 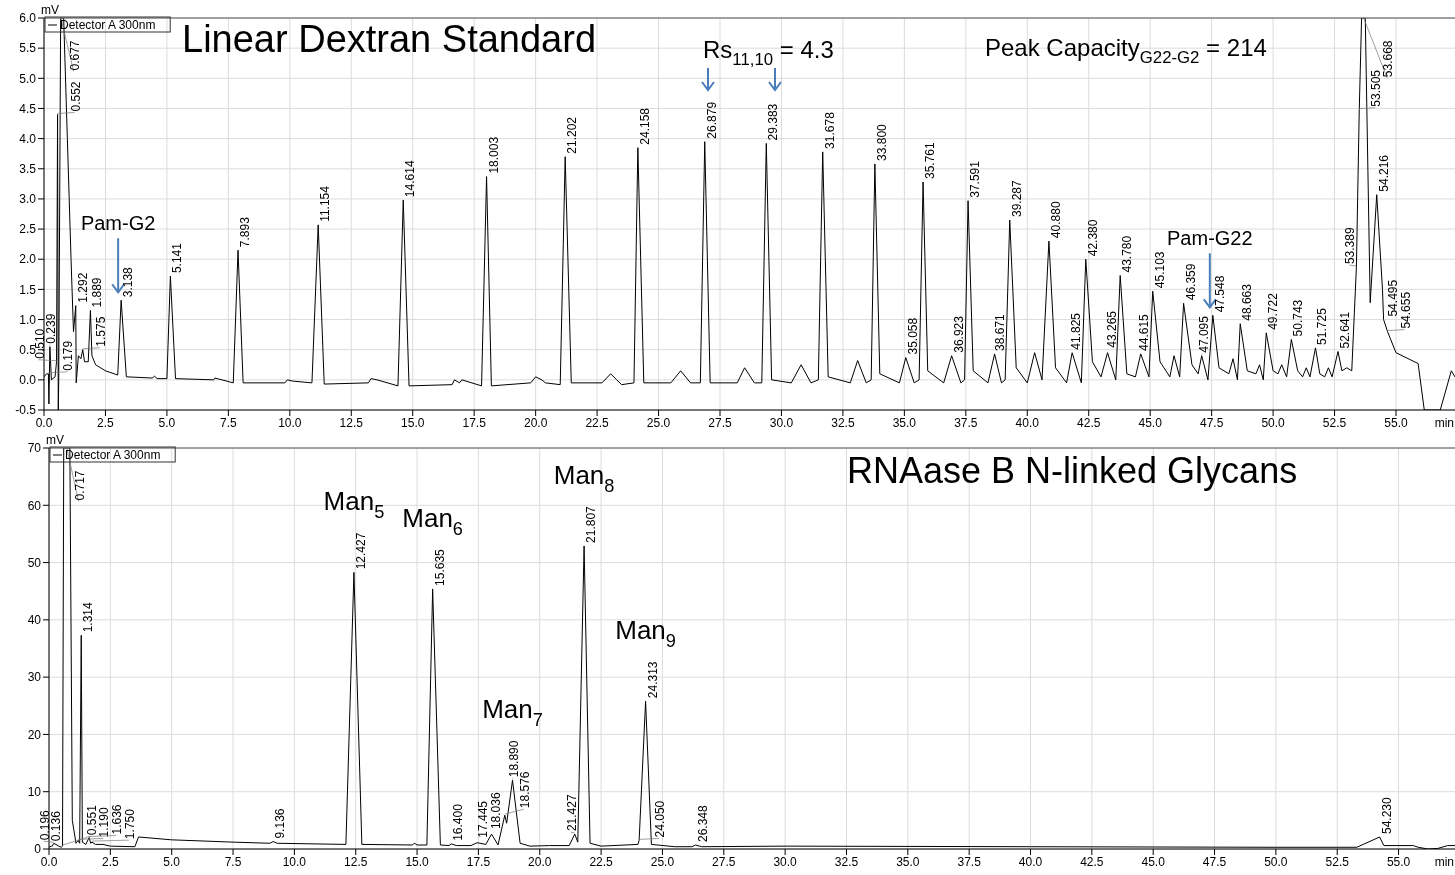 What do you see at coordinates (34, 620) in the screenshot?
I see `y-tick-label: 40` at bounding box center [34, 620].